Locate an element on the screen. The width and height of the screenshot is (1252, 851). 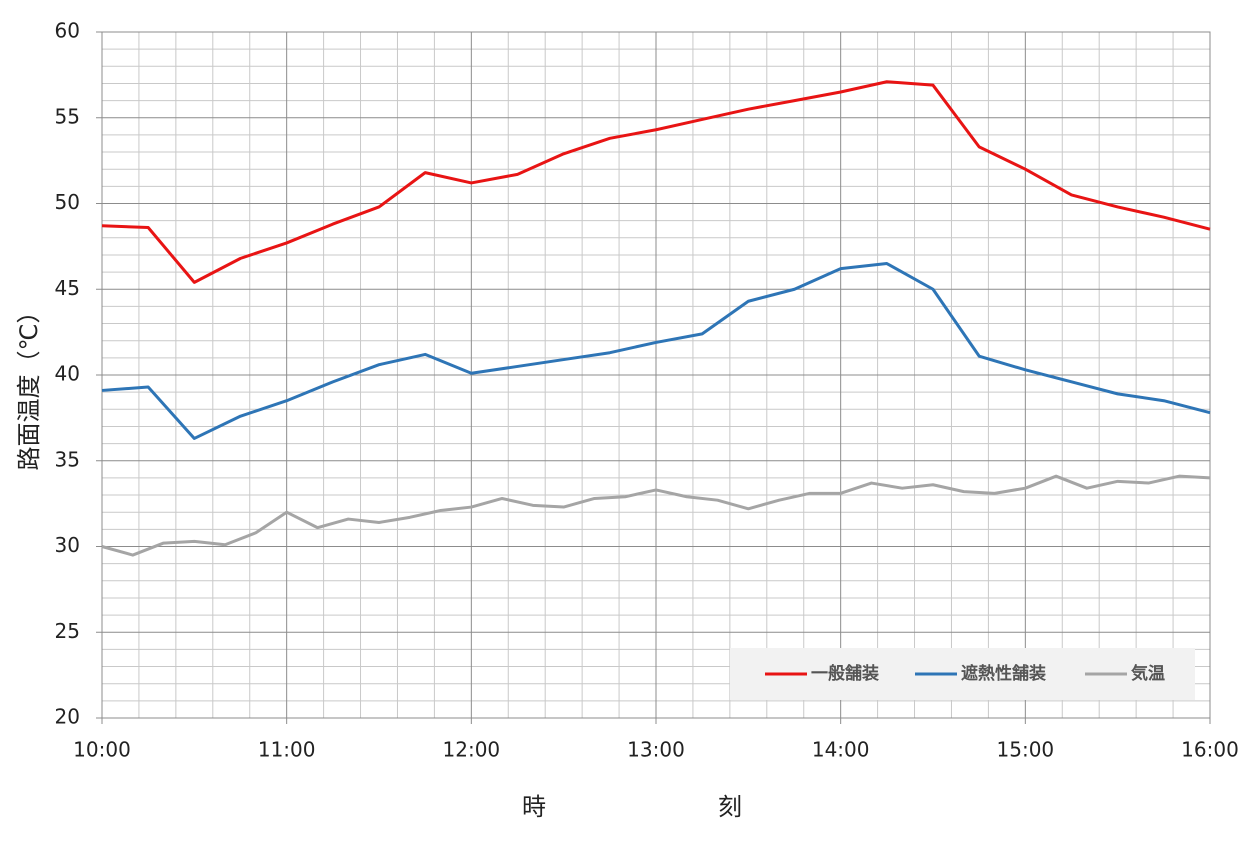
series-line is located at coordinates (656, 515).